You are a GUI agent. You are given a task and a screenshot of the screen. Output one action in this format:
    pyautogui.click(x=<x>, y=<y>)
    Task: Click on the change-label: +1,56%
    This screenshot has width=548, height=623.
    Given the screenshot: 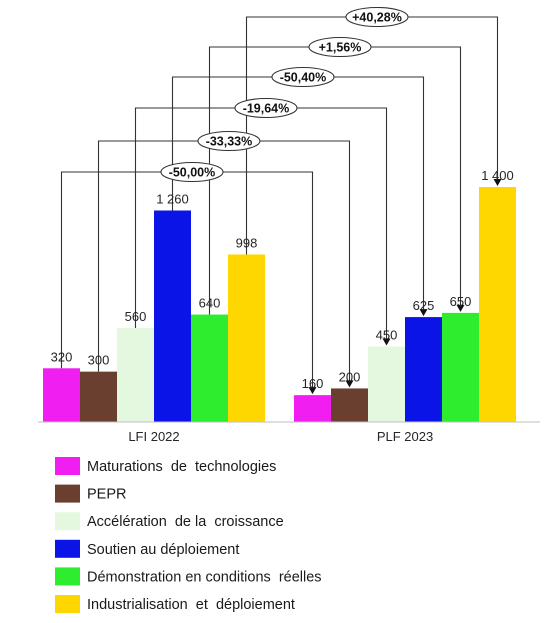 What is the action you would take?
    pyautogui.click(x=340, y=48)
    